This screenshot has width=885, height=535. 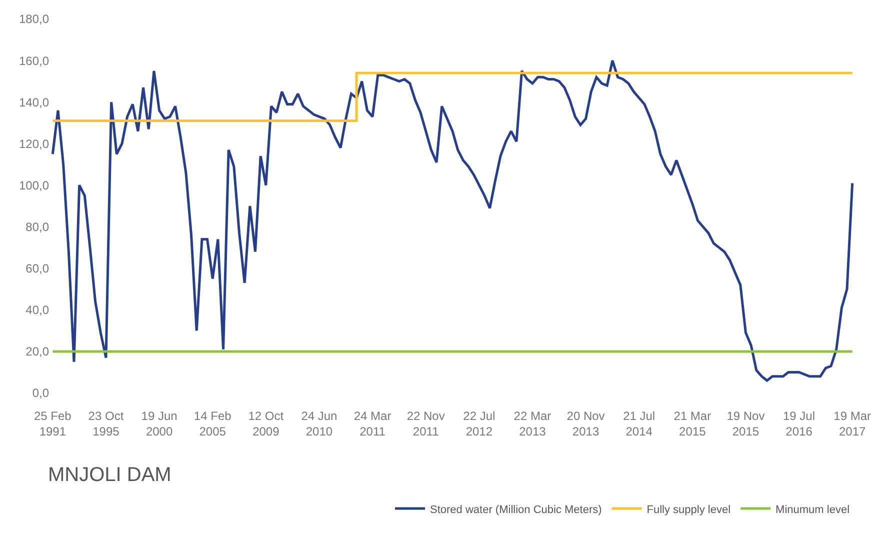 I want to click on y-tick-label: 0,0, so click(x=41, y=393).